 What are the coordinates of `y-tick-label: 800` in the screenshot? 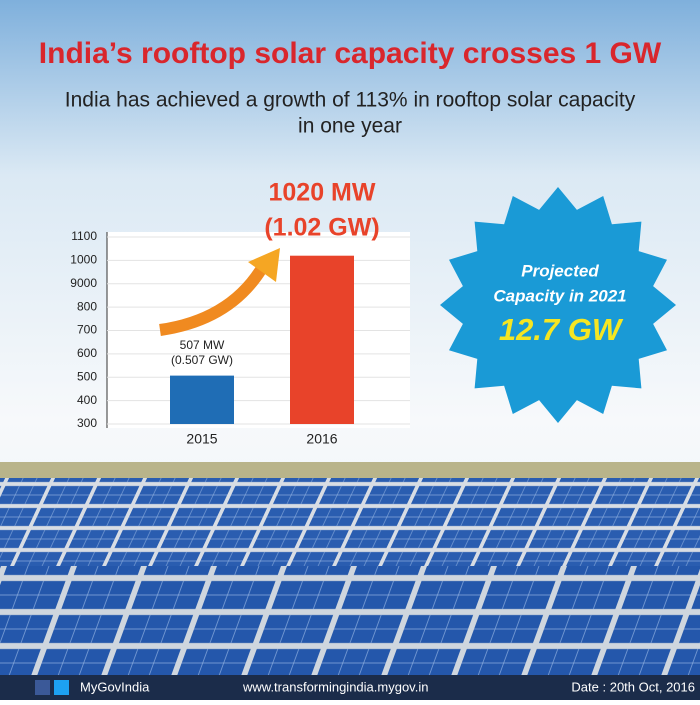 It's located at (87, 306).